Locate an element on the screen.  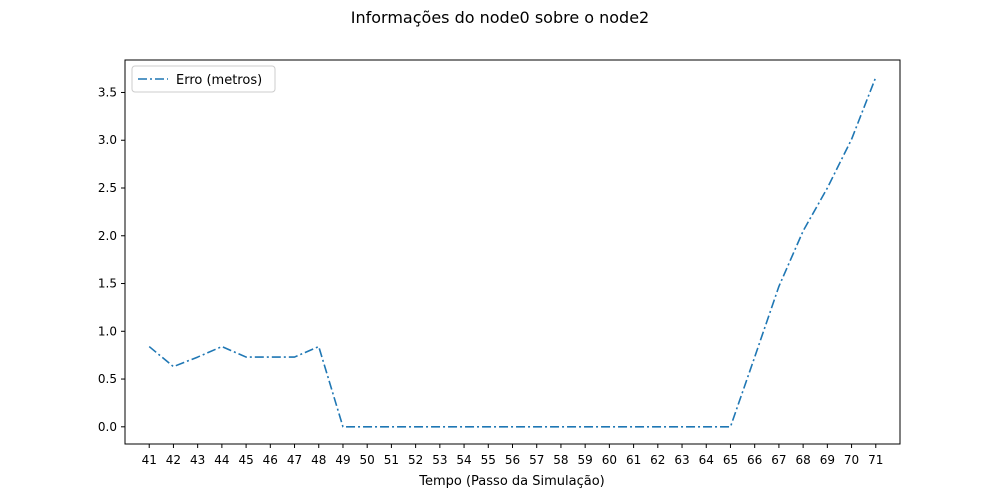
x-tick-label: 48 is located at coordinates (318, 460).